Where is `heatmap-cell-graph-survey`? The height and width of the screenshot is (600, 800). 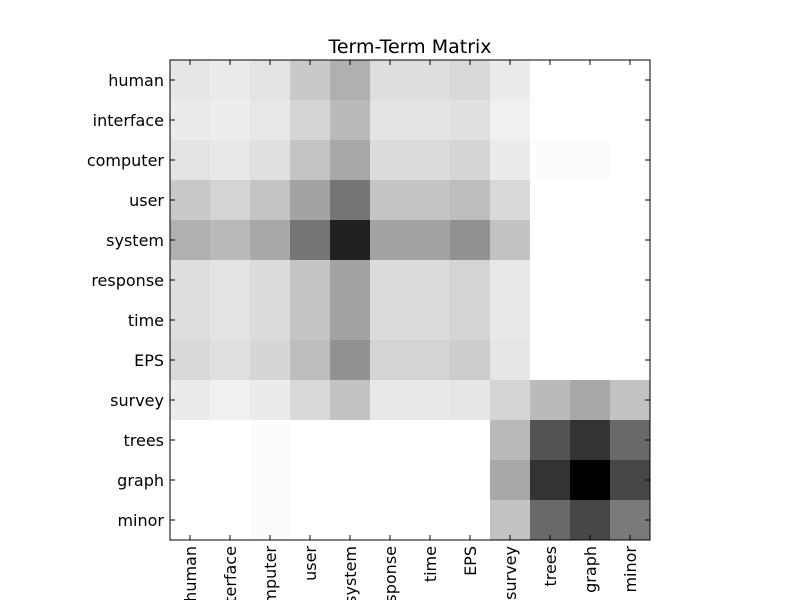
heatmap-cell-graph-survey is located at coordinates (510, 480).